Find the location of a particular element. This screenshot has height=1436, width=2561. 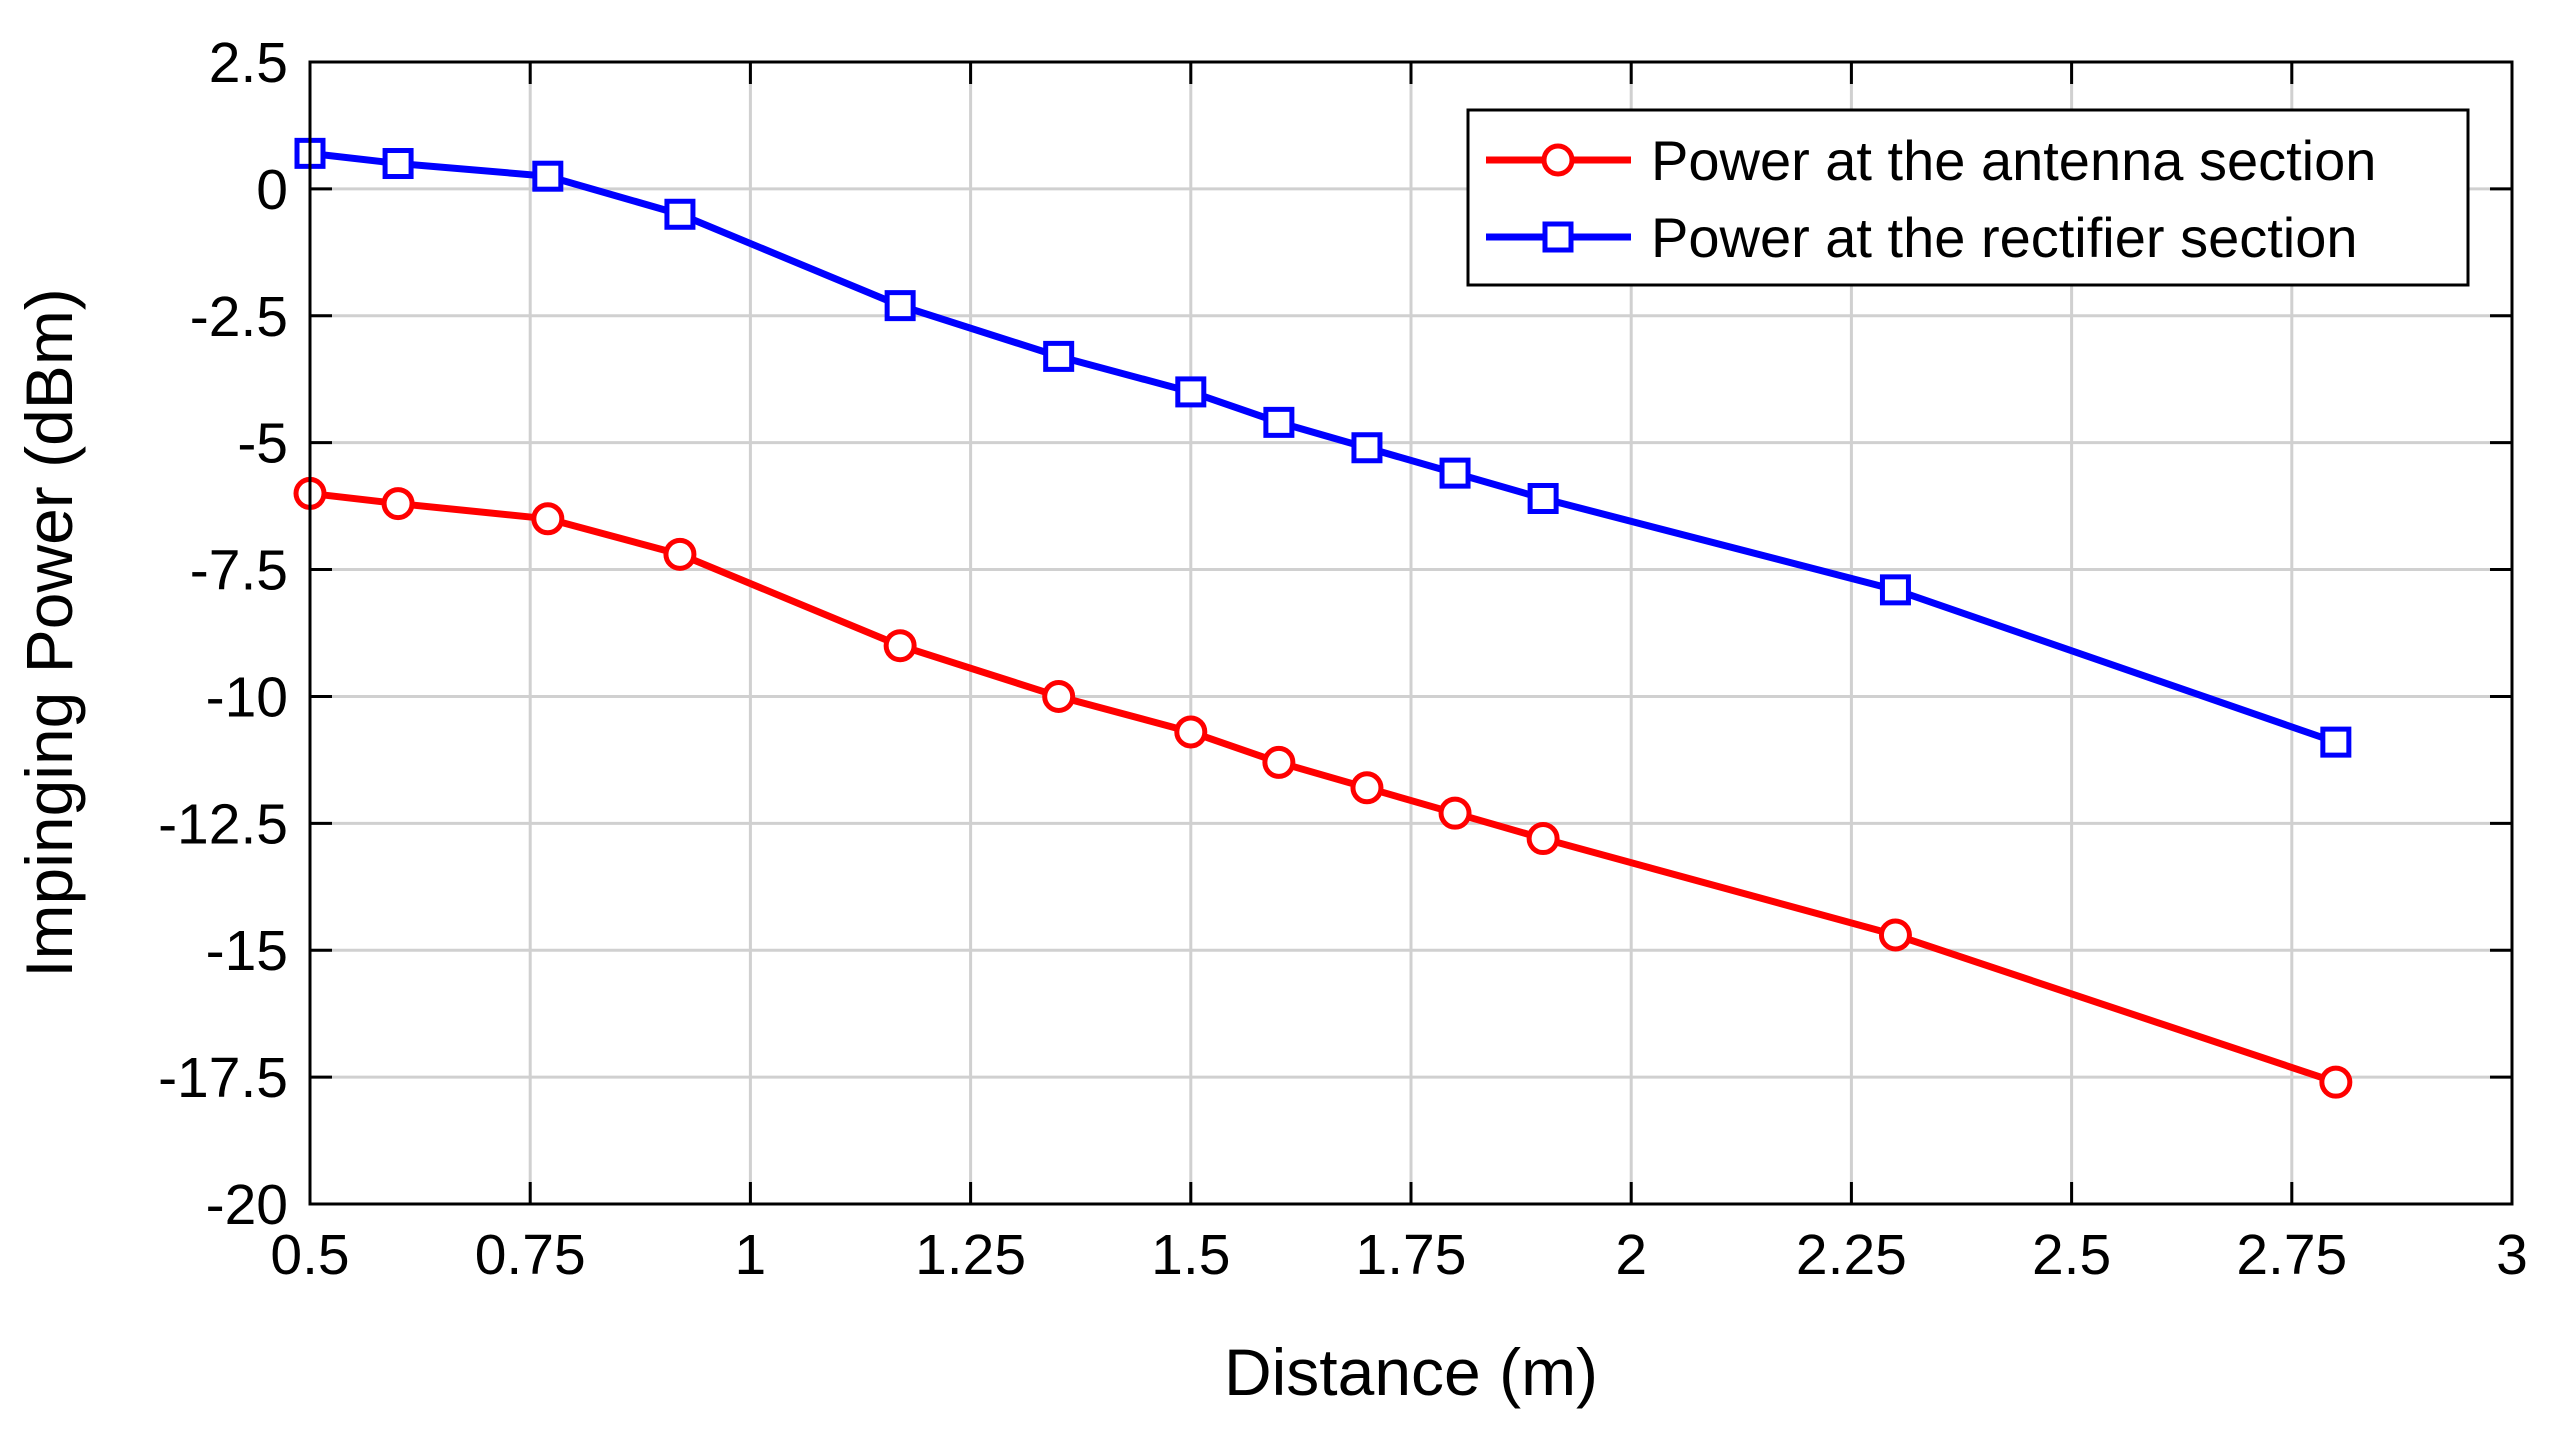

legend-label: Power at the rectifier section is located at coordinates (2004, 237).